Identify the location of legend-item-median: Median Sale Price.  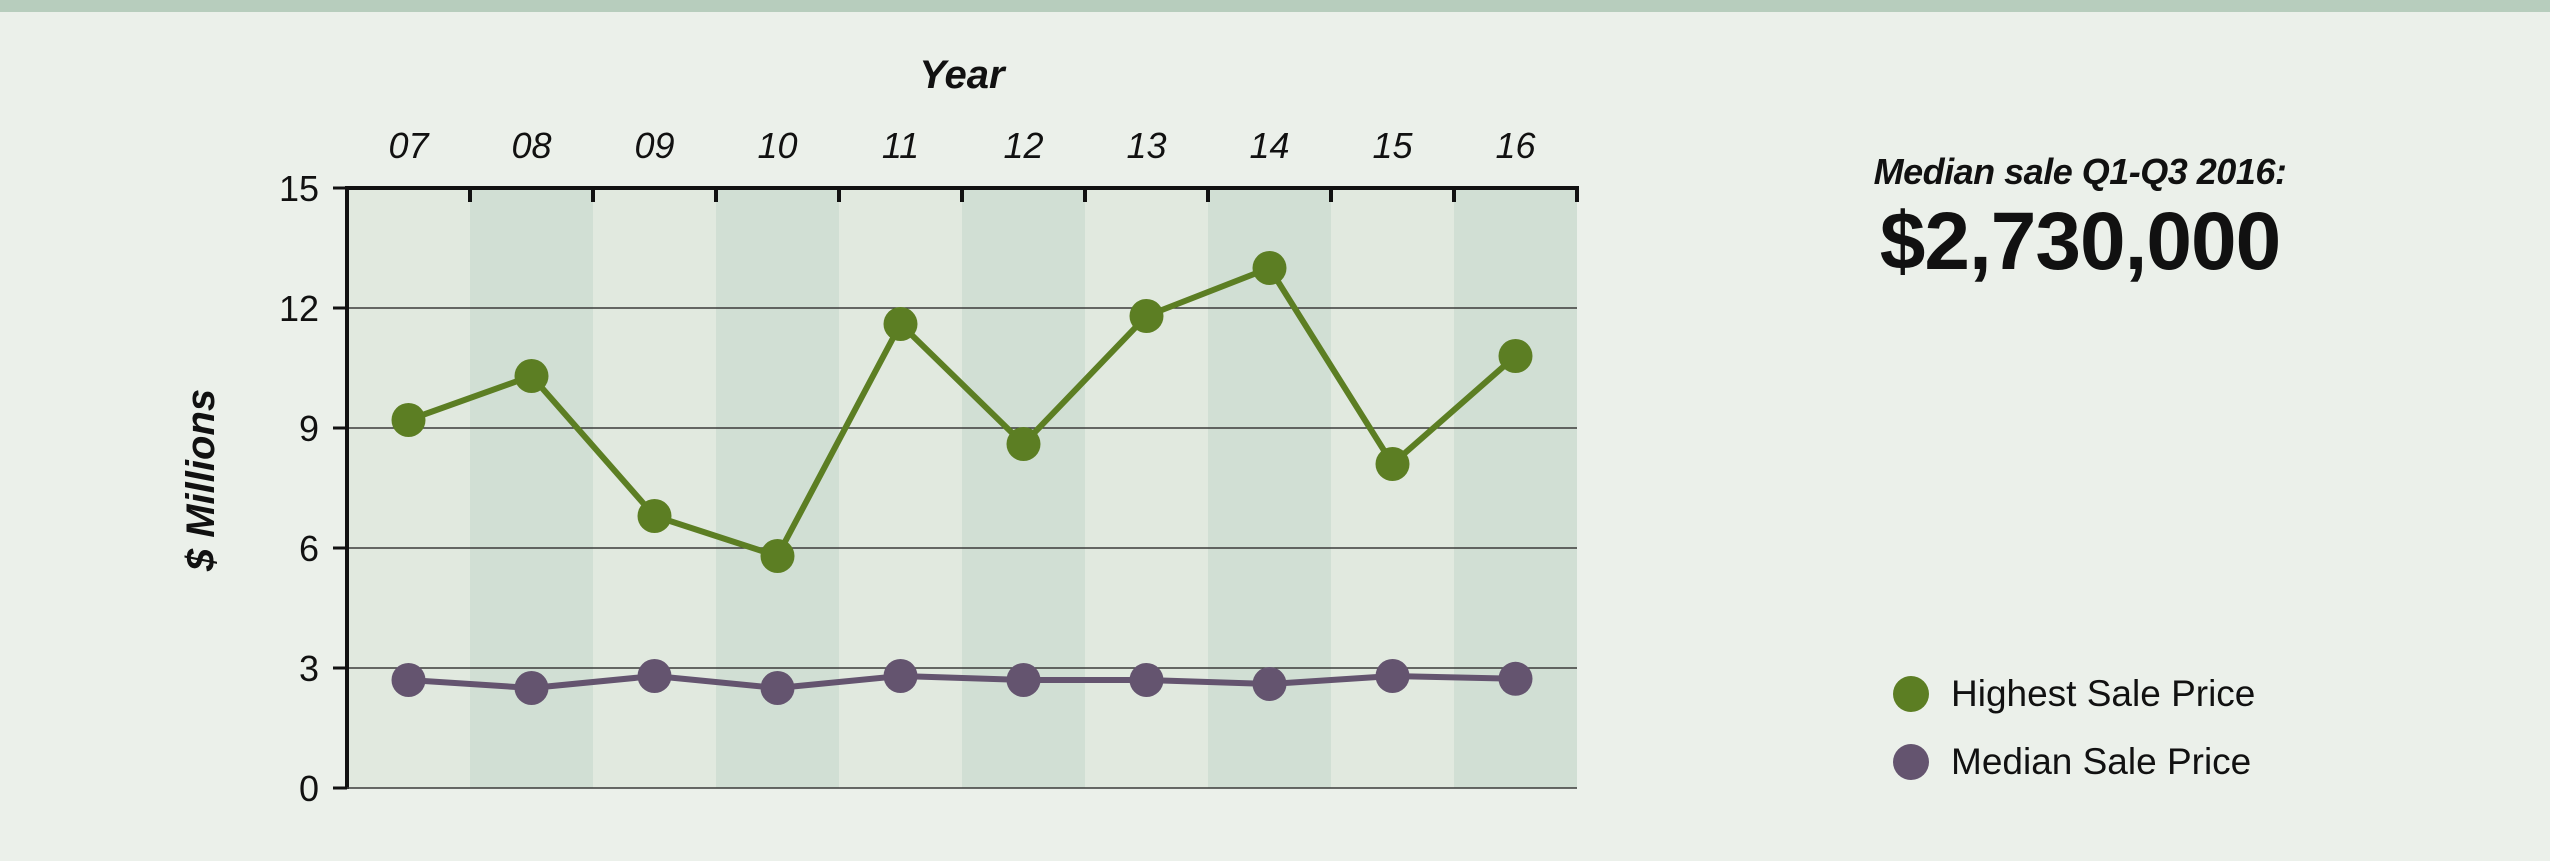
(2074, 762).